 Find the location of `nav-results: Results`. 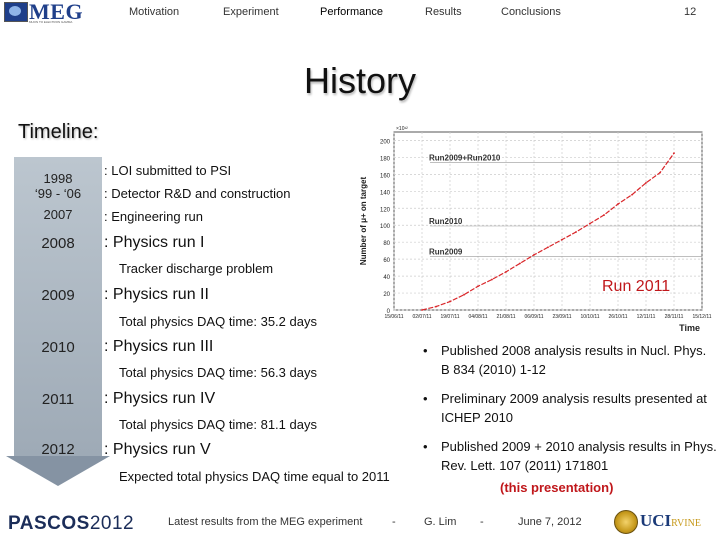

nav-results: Results is located at coordinates (443, 12).